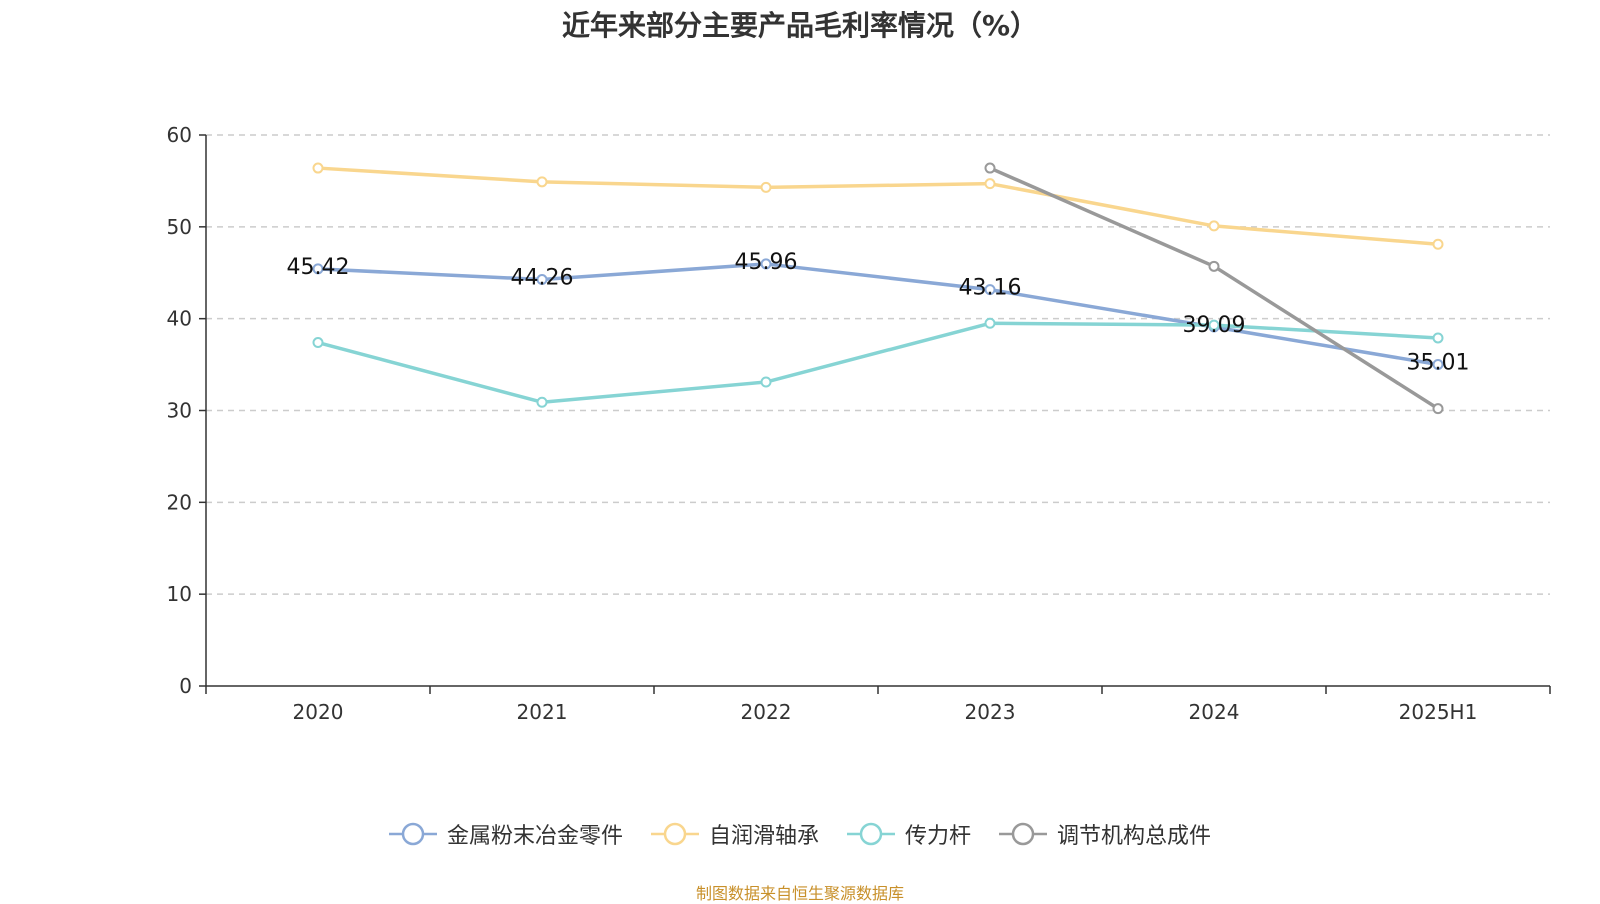  Describe the element at coordinates (542, 712) in the screenshot. I see `x-tick-label: 2021` at that location.